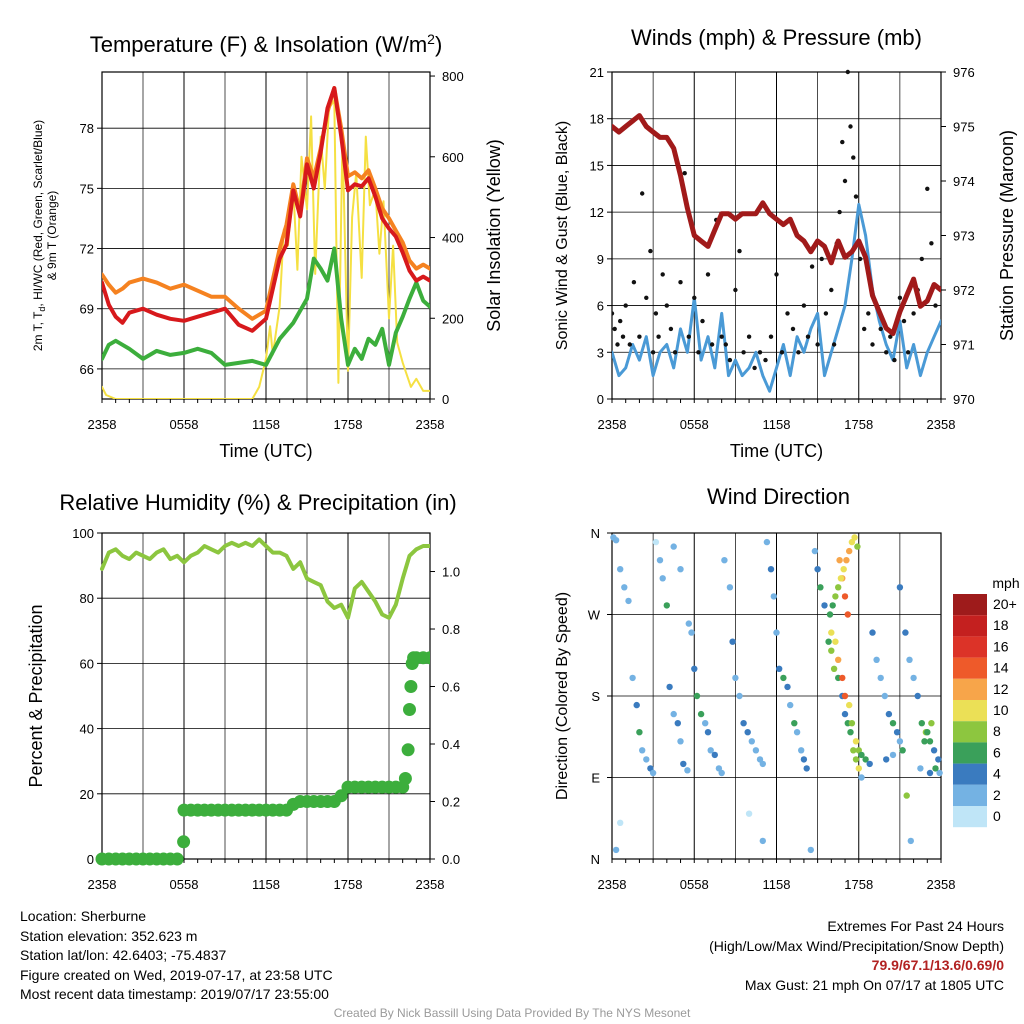  I want to click on y-tick-label: 6, so click(600, 306).